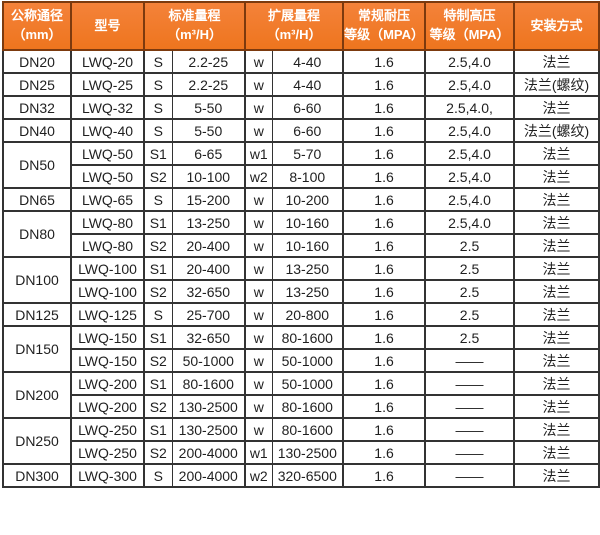 The width and height of the screenshot is (600, 535). I want to click on extended-range-cell: 320-6500, so click(308, 475).